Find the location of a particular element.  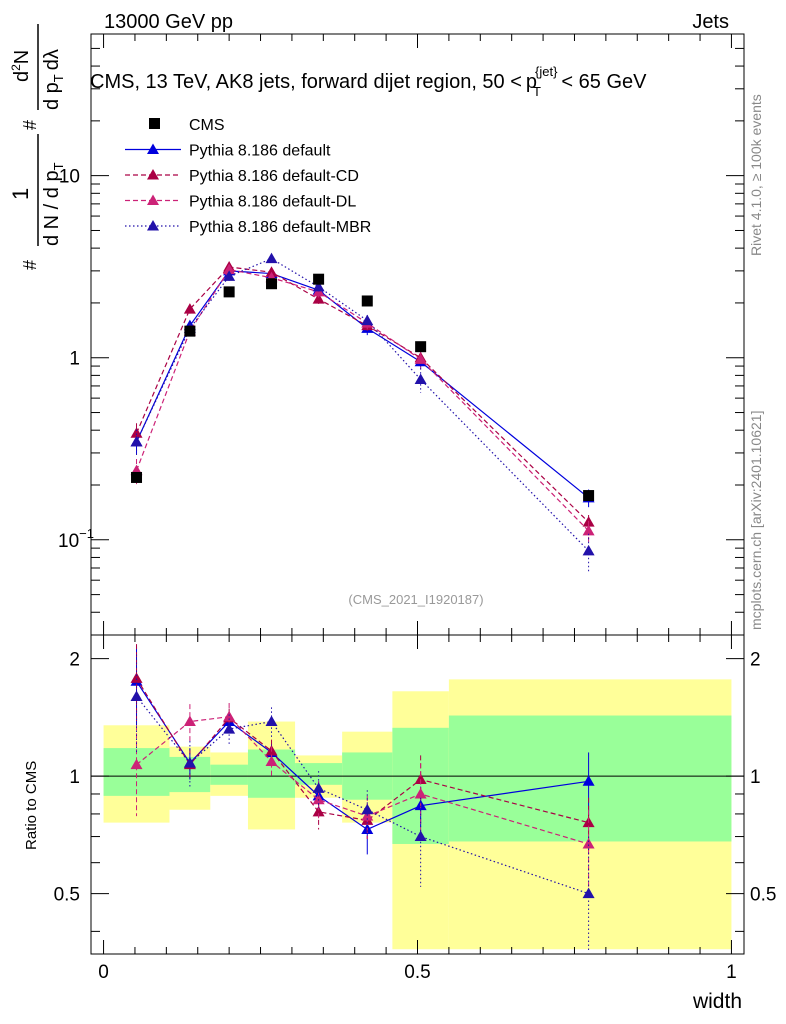

ratio-ylabel: Ratio to CMS is located at coordinates (31, 805).